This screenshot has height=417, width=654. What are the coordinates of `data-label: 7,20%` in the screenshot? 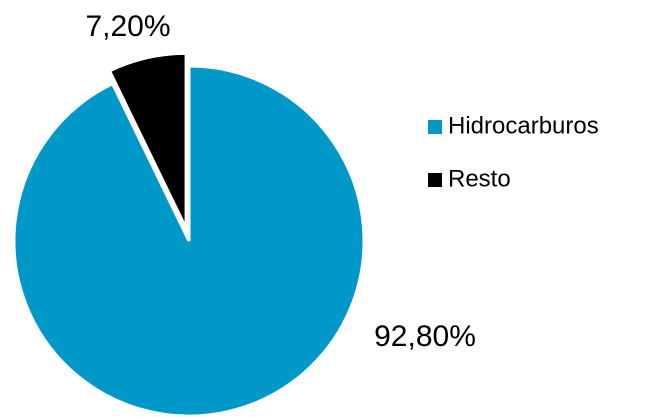 It's located at (127, 26).